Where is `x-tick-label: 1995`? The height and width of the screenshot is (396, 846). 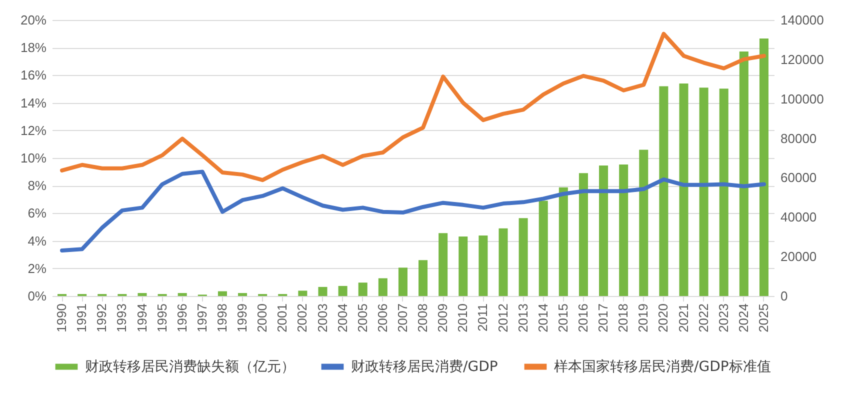
x-tick-label: 1995 is located at coordinates (162, 318).